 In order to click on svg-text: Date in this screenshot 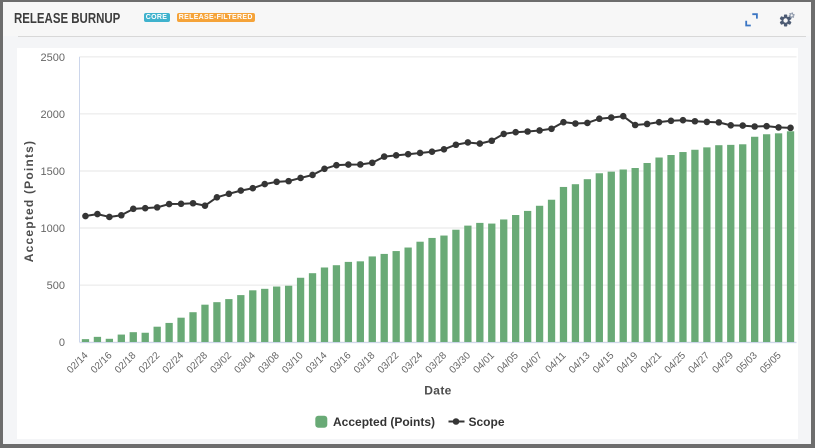, I will do `click(437, 390)`.